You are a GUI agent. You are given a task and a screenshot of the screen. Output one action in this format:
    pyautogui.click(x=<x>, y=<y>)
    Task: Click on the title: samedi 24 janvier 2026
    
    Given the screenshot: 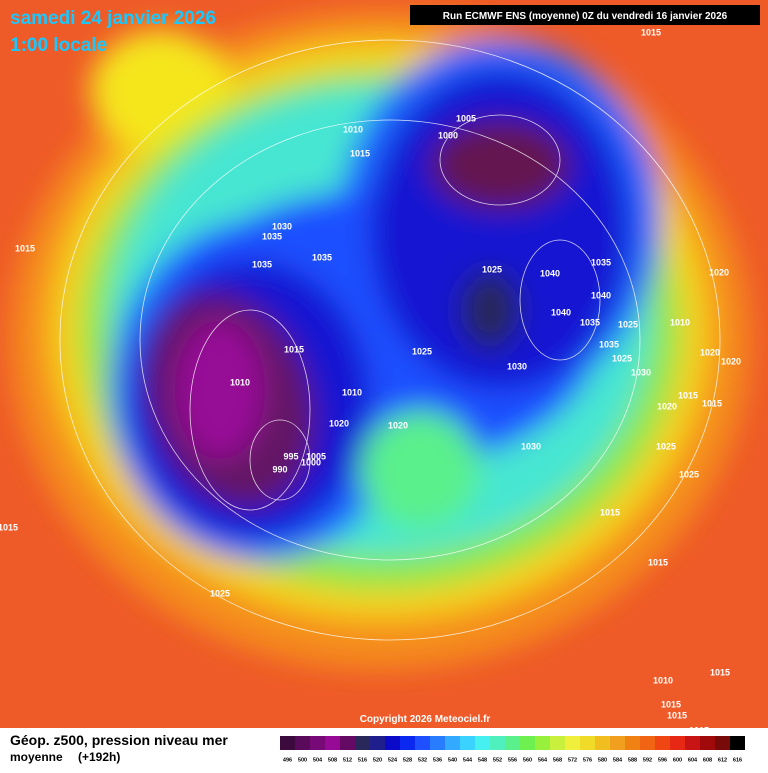 What is the action you would take?
    pyautogui.click(x=113, y=18)
    